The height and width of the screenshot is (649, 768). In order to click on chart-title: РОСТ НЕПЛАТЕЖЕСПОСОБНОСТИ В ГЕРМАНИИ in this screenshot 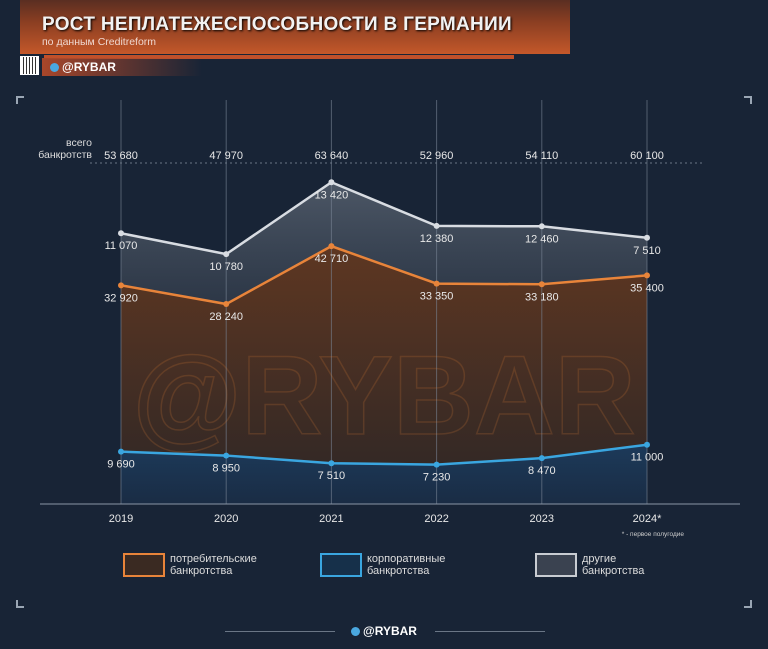, I will do `click(277, 24)`.